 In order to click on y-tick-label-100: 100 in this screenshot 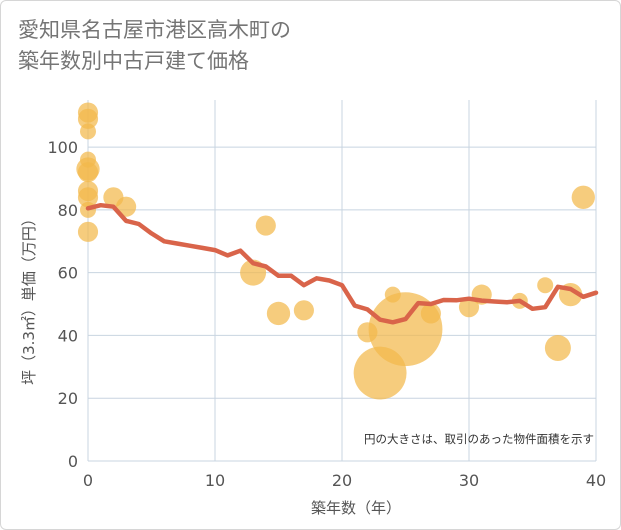, I will do `click(62, 147)`.